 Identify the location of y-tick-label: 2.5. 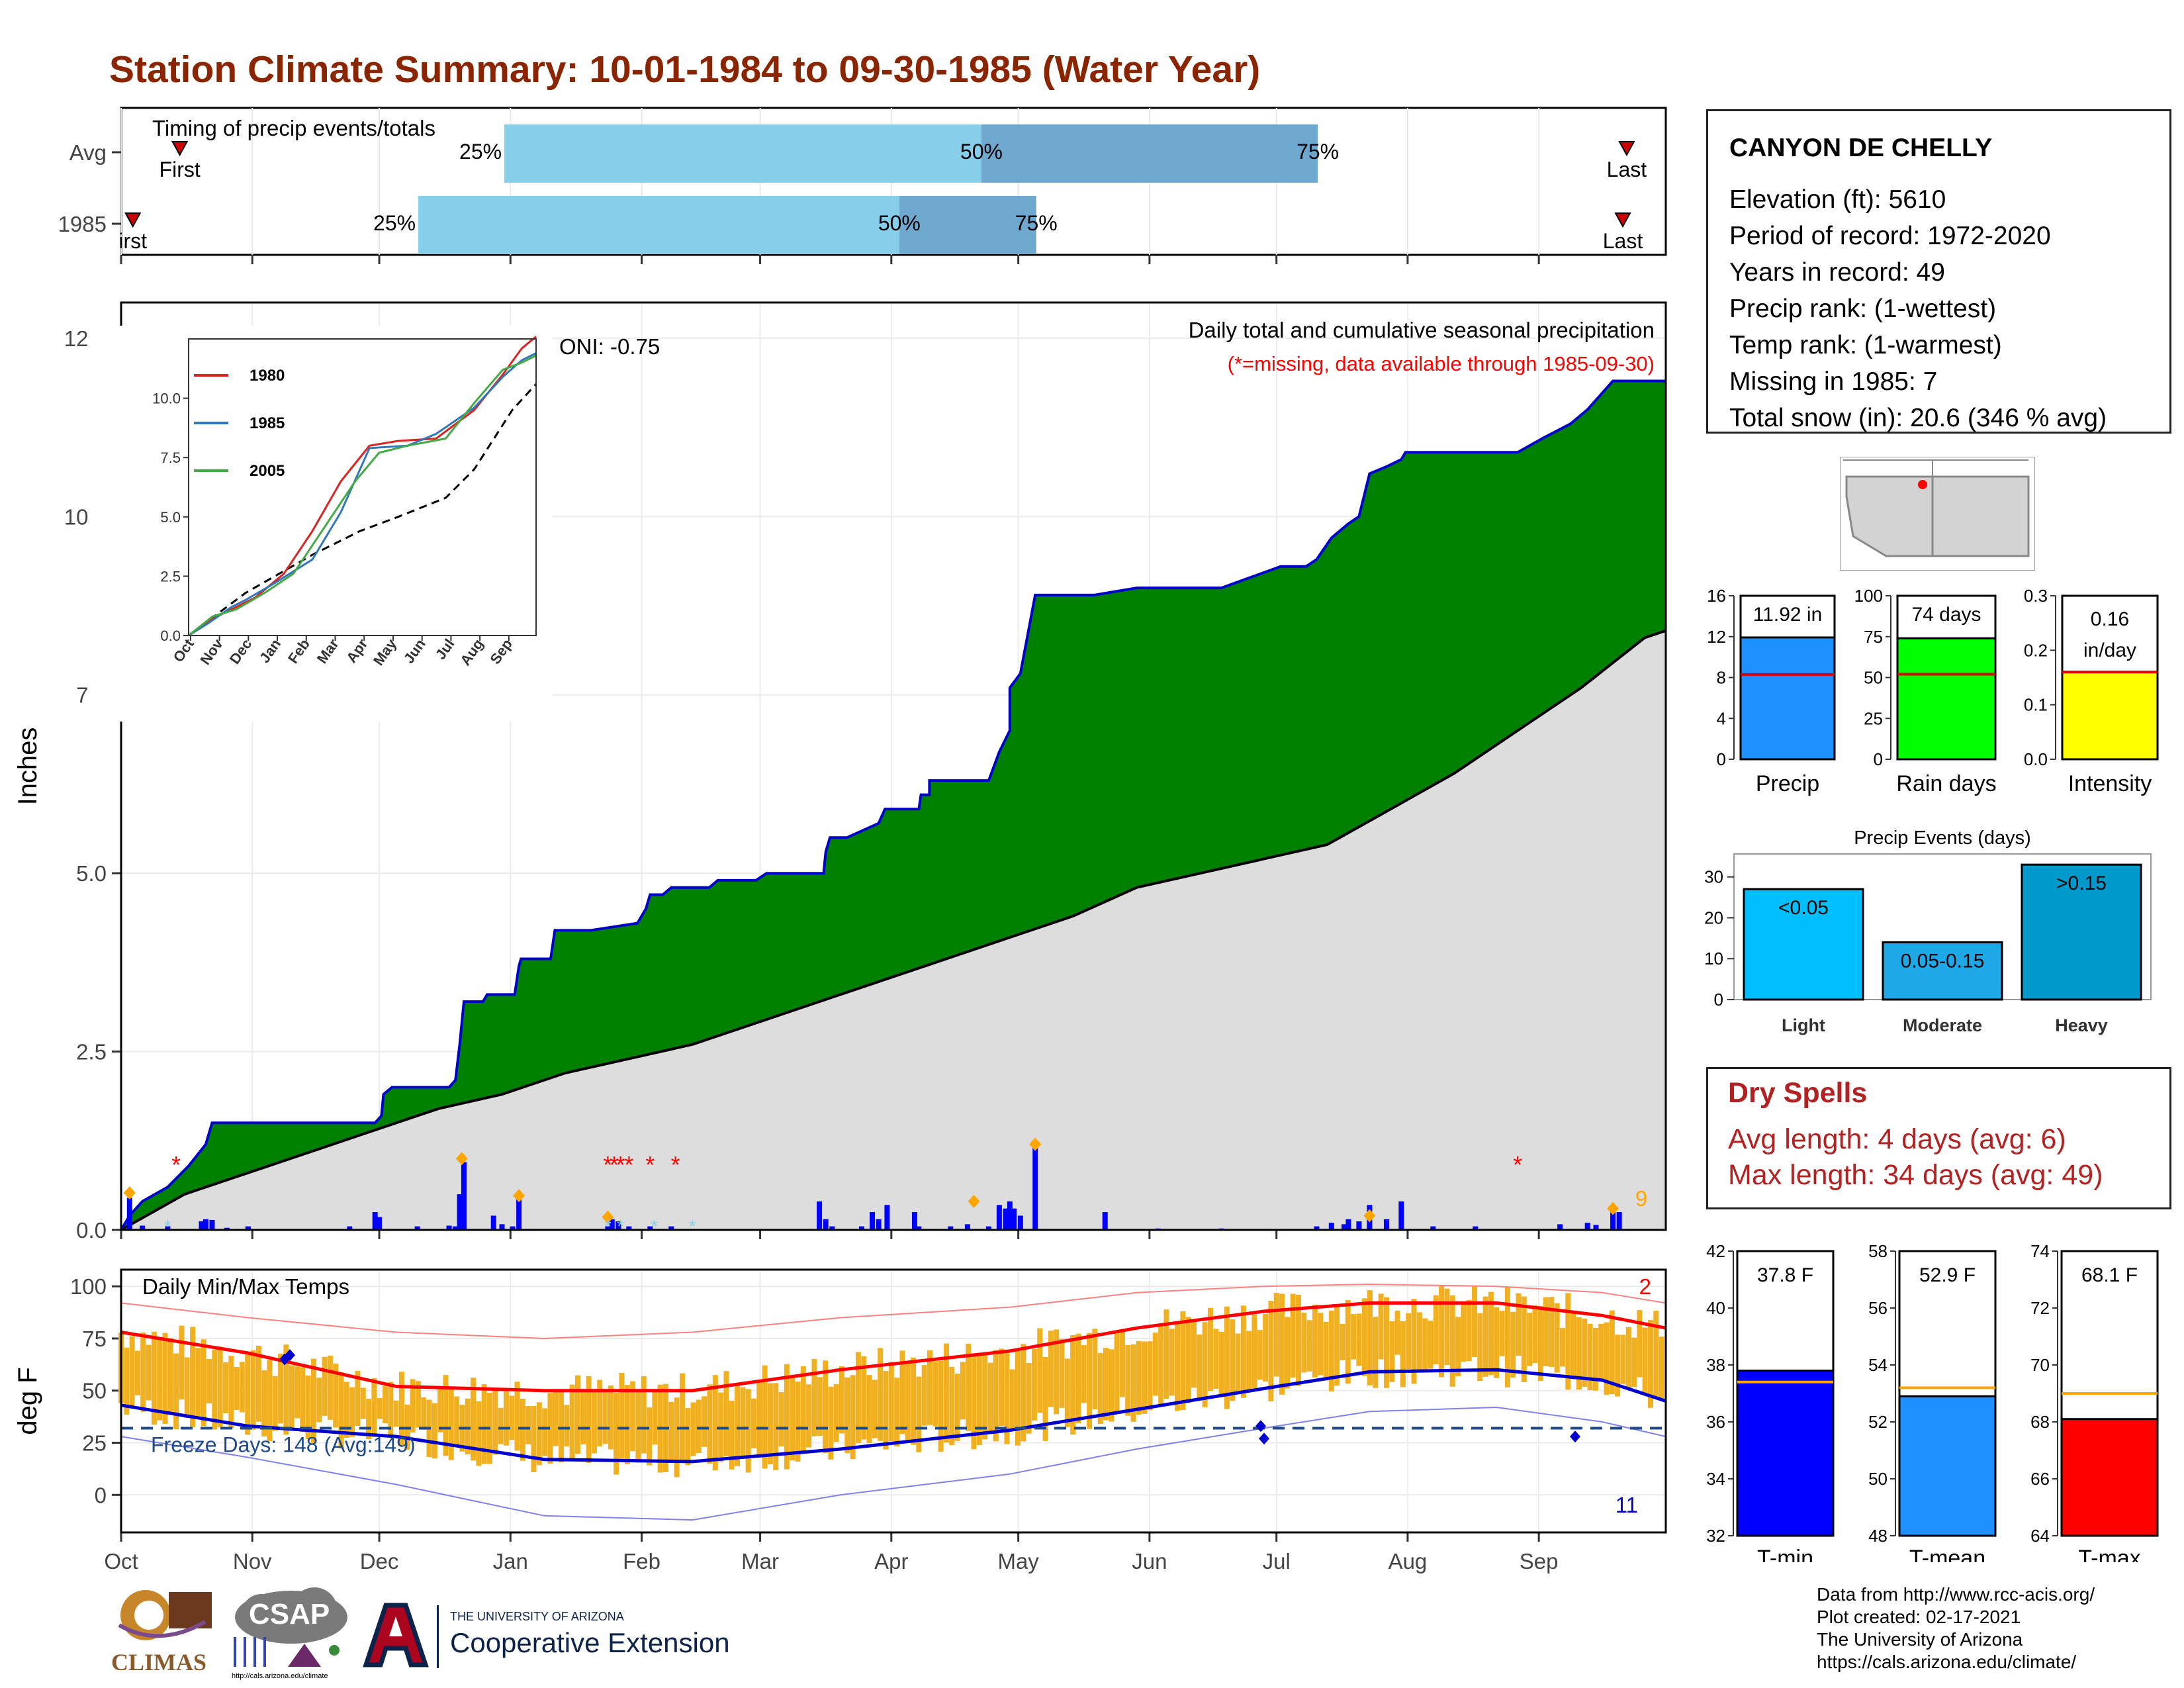
(92, 1052).